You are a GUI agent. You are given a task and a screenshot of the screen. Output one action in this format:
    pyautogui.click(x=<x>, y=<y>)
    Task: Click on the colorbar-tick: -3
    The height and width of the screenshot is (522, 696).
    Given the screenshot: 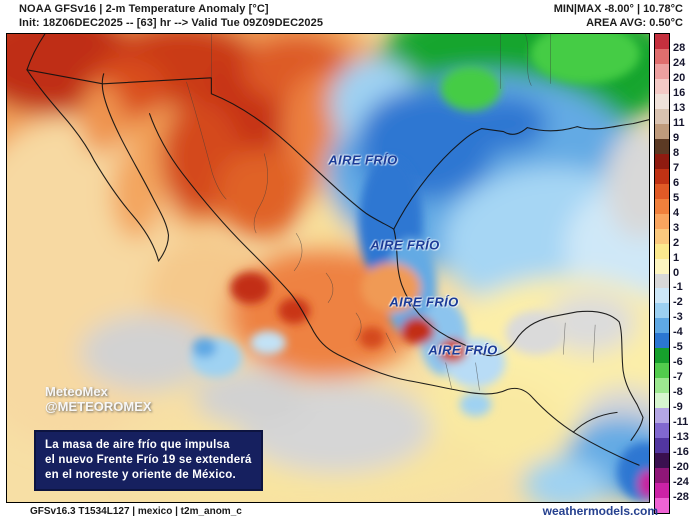 What is the action you would take?
    pyautogui.click(x=678, y=317)
    